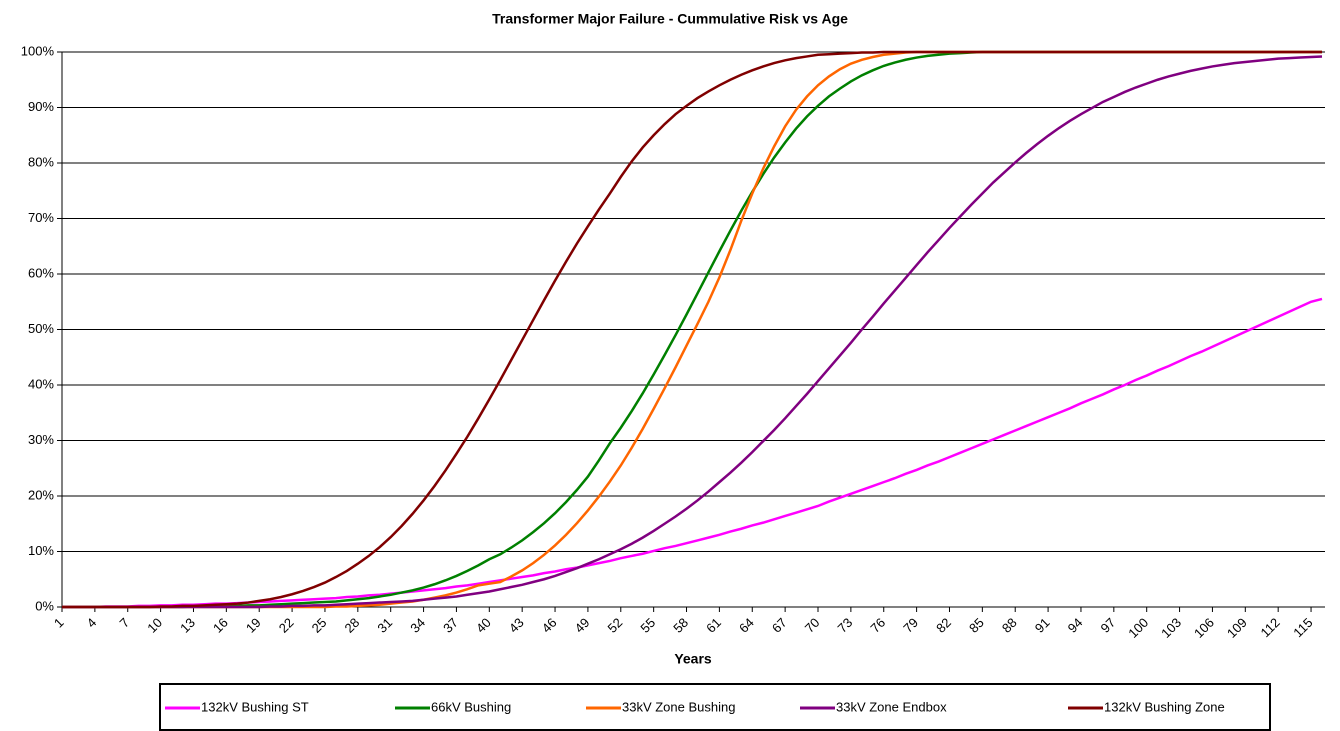  What do you see at coordinates (1009, 625) in the screenshot?
I see `x-tick-label: 88` at bounding box center [1009, 625].